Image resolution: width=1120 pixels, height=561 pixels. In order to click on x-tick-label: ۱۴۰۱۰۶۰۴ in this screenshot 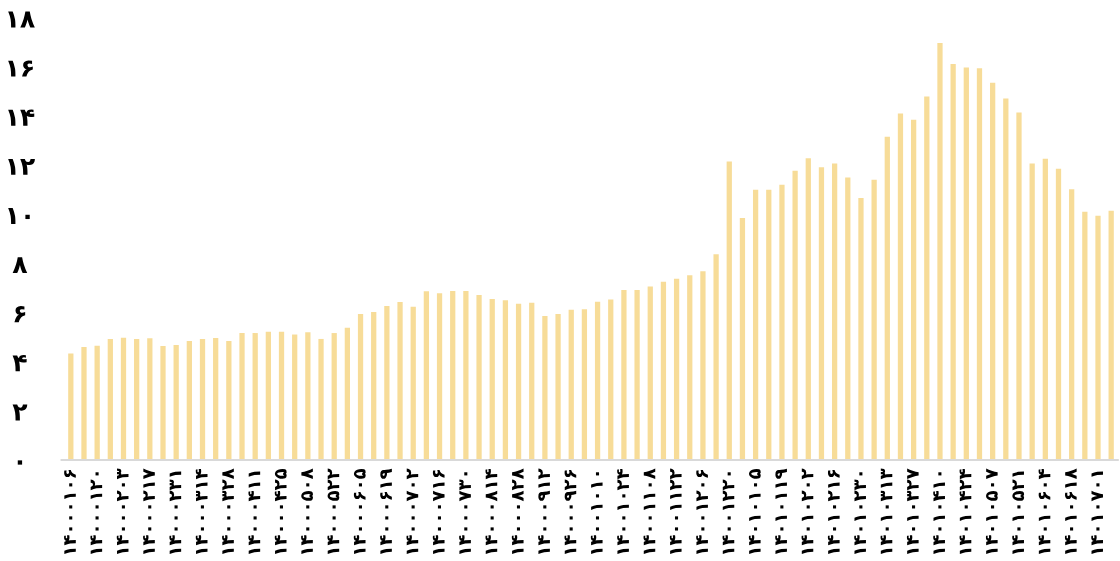, I will do `click(1044, 511)`.